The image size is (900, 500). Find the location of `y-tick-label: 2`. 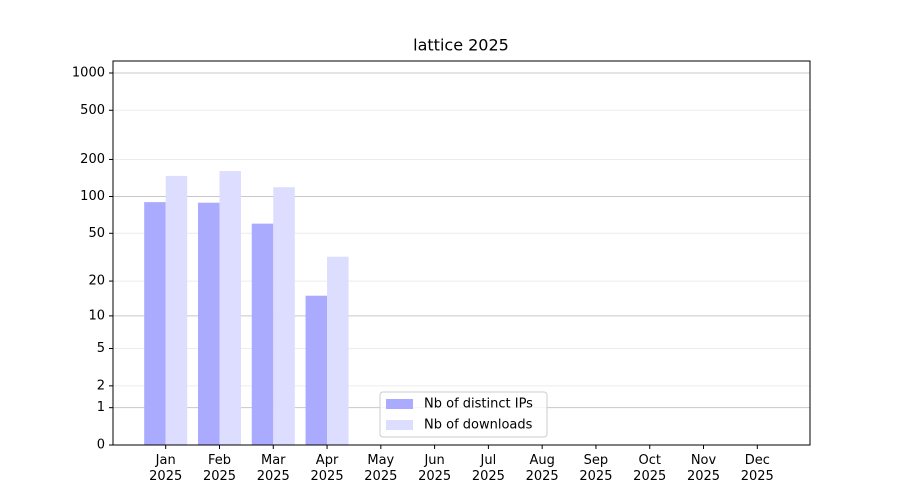

y-tick-label: 2 is located at coordinates (101, 385).